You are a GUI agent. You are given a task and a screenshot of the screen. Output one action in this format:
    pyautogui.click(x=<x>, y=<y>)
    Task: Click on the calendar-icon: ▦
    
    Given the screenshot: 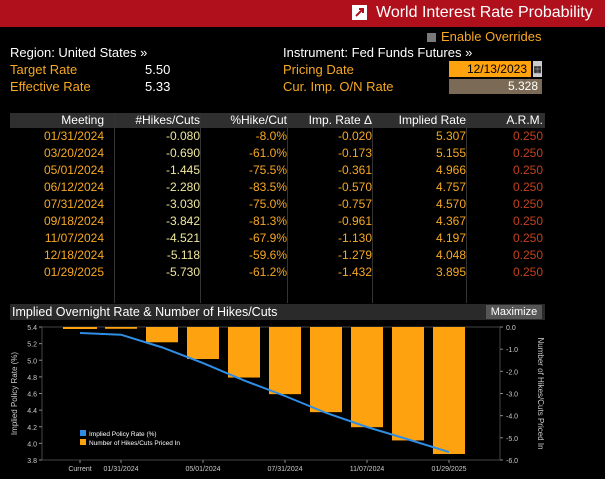 What is the action you would take?
    pyautogui.click(x=537, y=69)
    